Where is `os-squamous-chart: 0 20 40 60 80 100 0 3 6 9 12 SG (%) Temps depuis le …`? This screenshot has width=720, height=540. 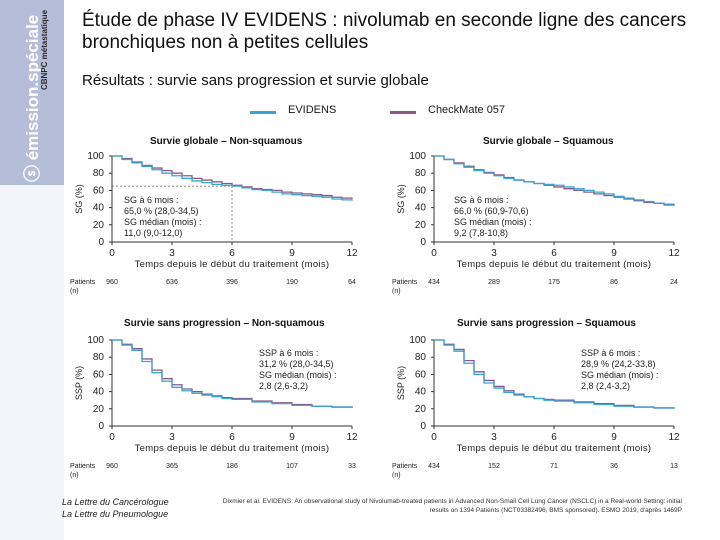 os-squamous-chart: 0 20 40 60 80 100 0 3 6 9 12 SG (%) Temps depuis le … is located at coordinates (536, 223).